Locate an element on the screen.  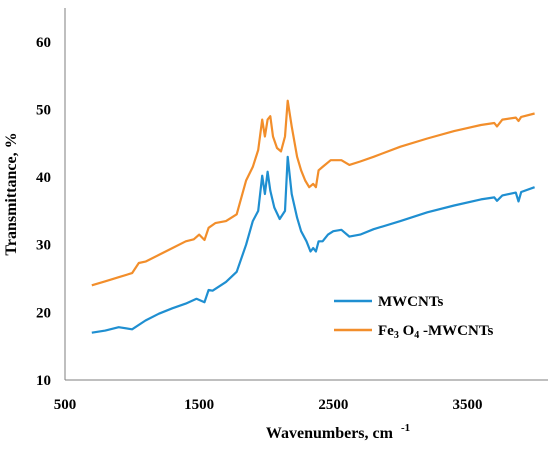
y-tick-label: 50 is located at coordinates (43, 110).